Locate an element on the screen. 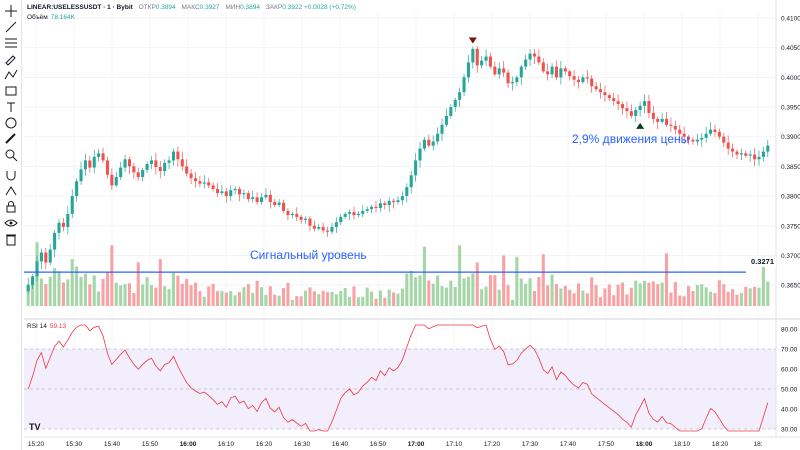 This screenshot has height=450, width=800. rsi-legend: RSI 14 59.13 is located at coordinates (46, 327).